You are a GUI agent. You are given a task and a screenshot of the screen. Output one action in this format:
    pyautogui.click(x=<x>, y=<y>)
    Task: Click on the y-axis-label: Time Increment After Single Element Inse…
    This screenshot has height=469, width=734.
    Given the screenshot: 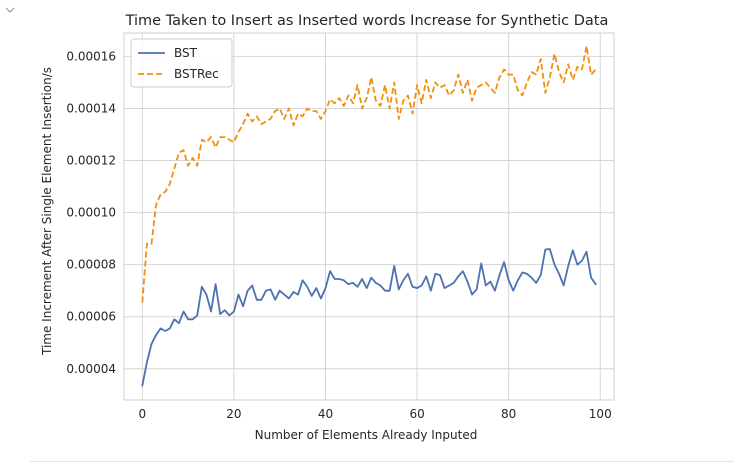 What is the action you would take?
    pyautogui.click(x=47, y=211)
    